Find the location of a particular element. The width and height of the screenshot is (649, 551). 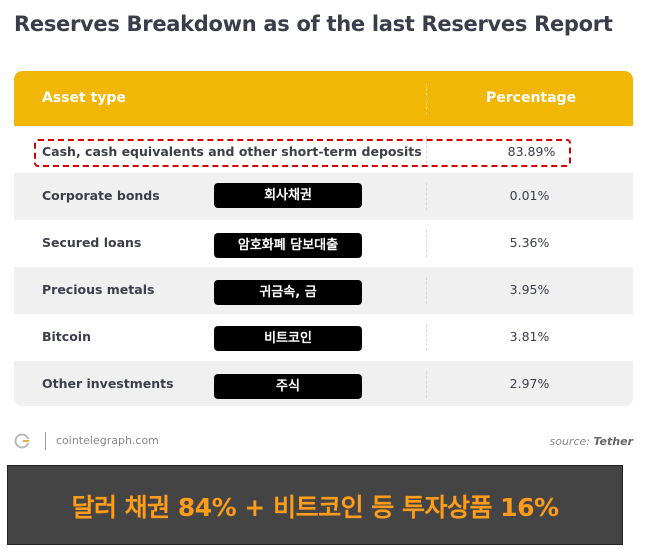

table-row: Bitcoin 3.81% is located at coordinates (323, 337).